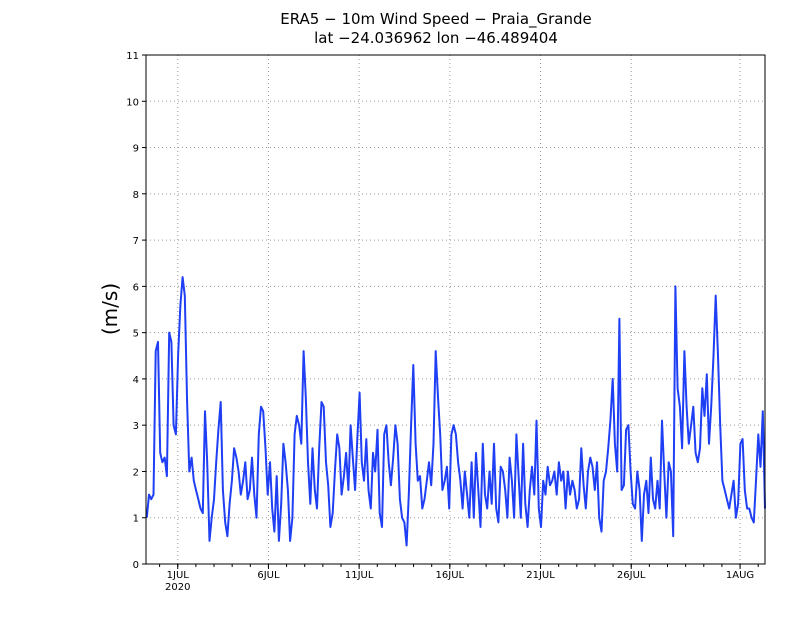 This screenshot has width=800, height=618. What do you see at coordinates (136, 287) in the screenshot?
I see `y-tick-label: 6` at bounding box center [136, 287].